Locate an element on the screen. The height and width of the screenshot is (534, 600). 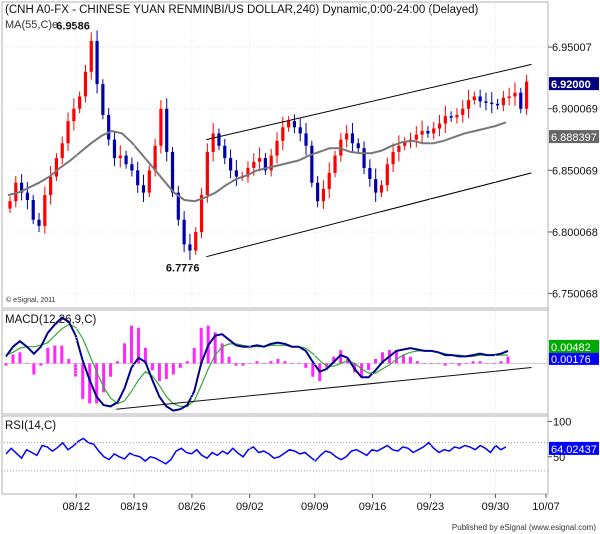
time-tick-label: 08/26 is located at coordinates (192, 507).